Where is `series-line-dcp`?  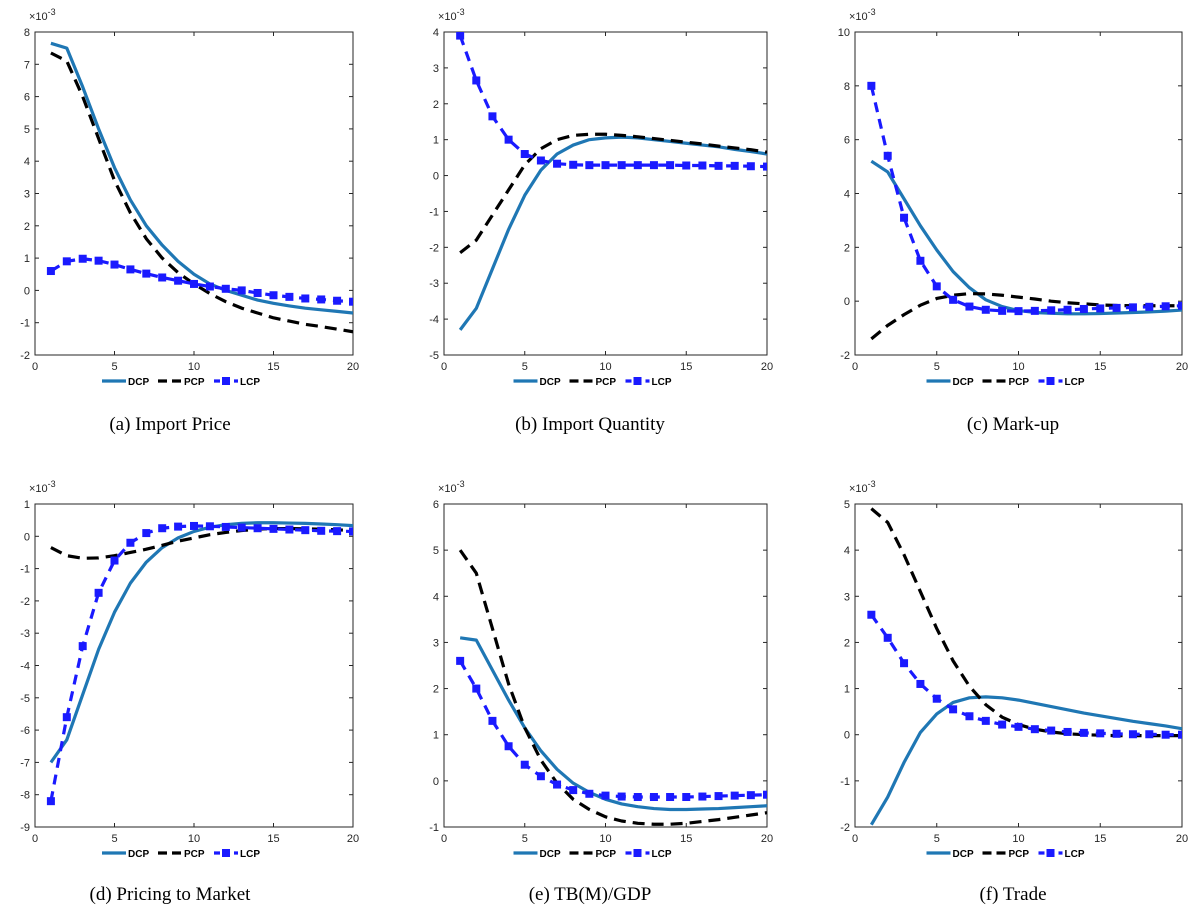 series-line-dcp is located at coordinates (613, 724).